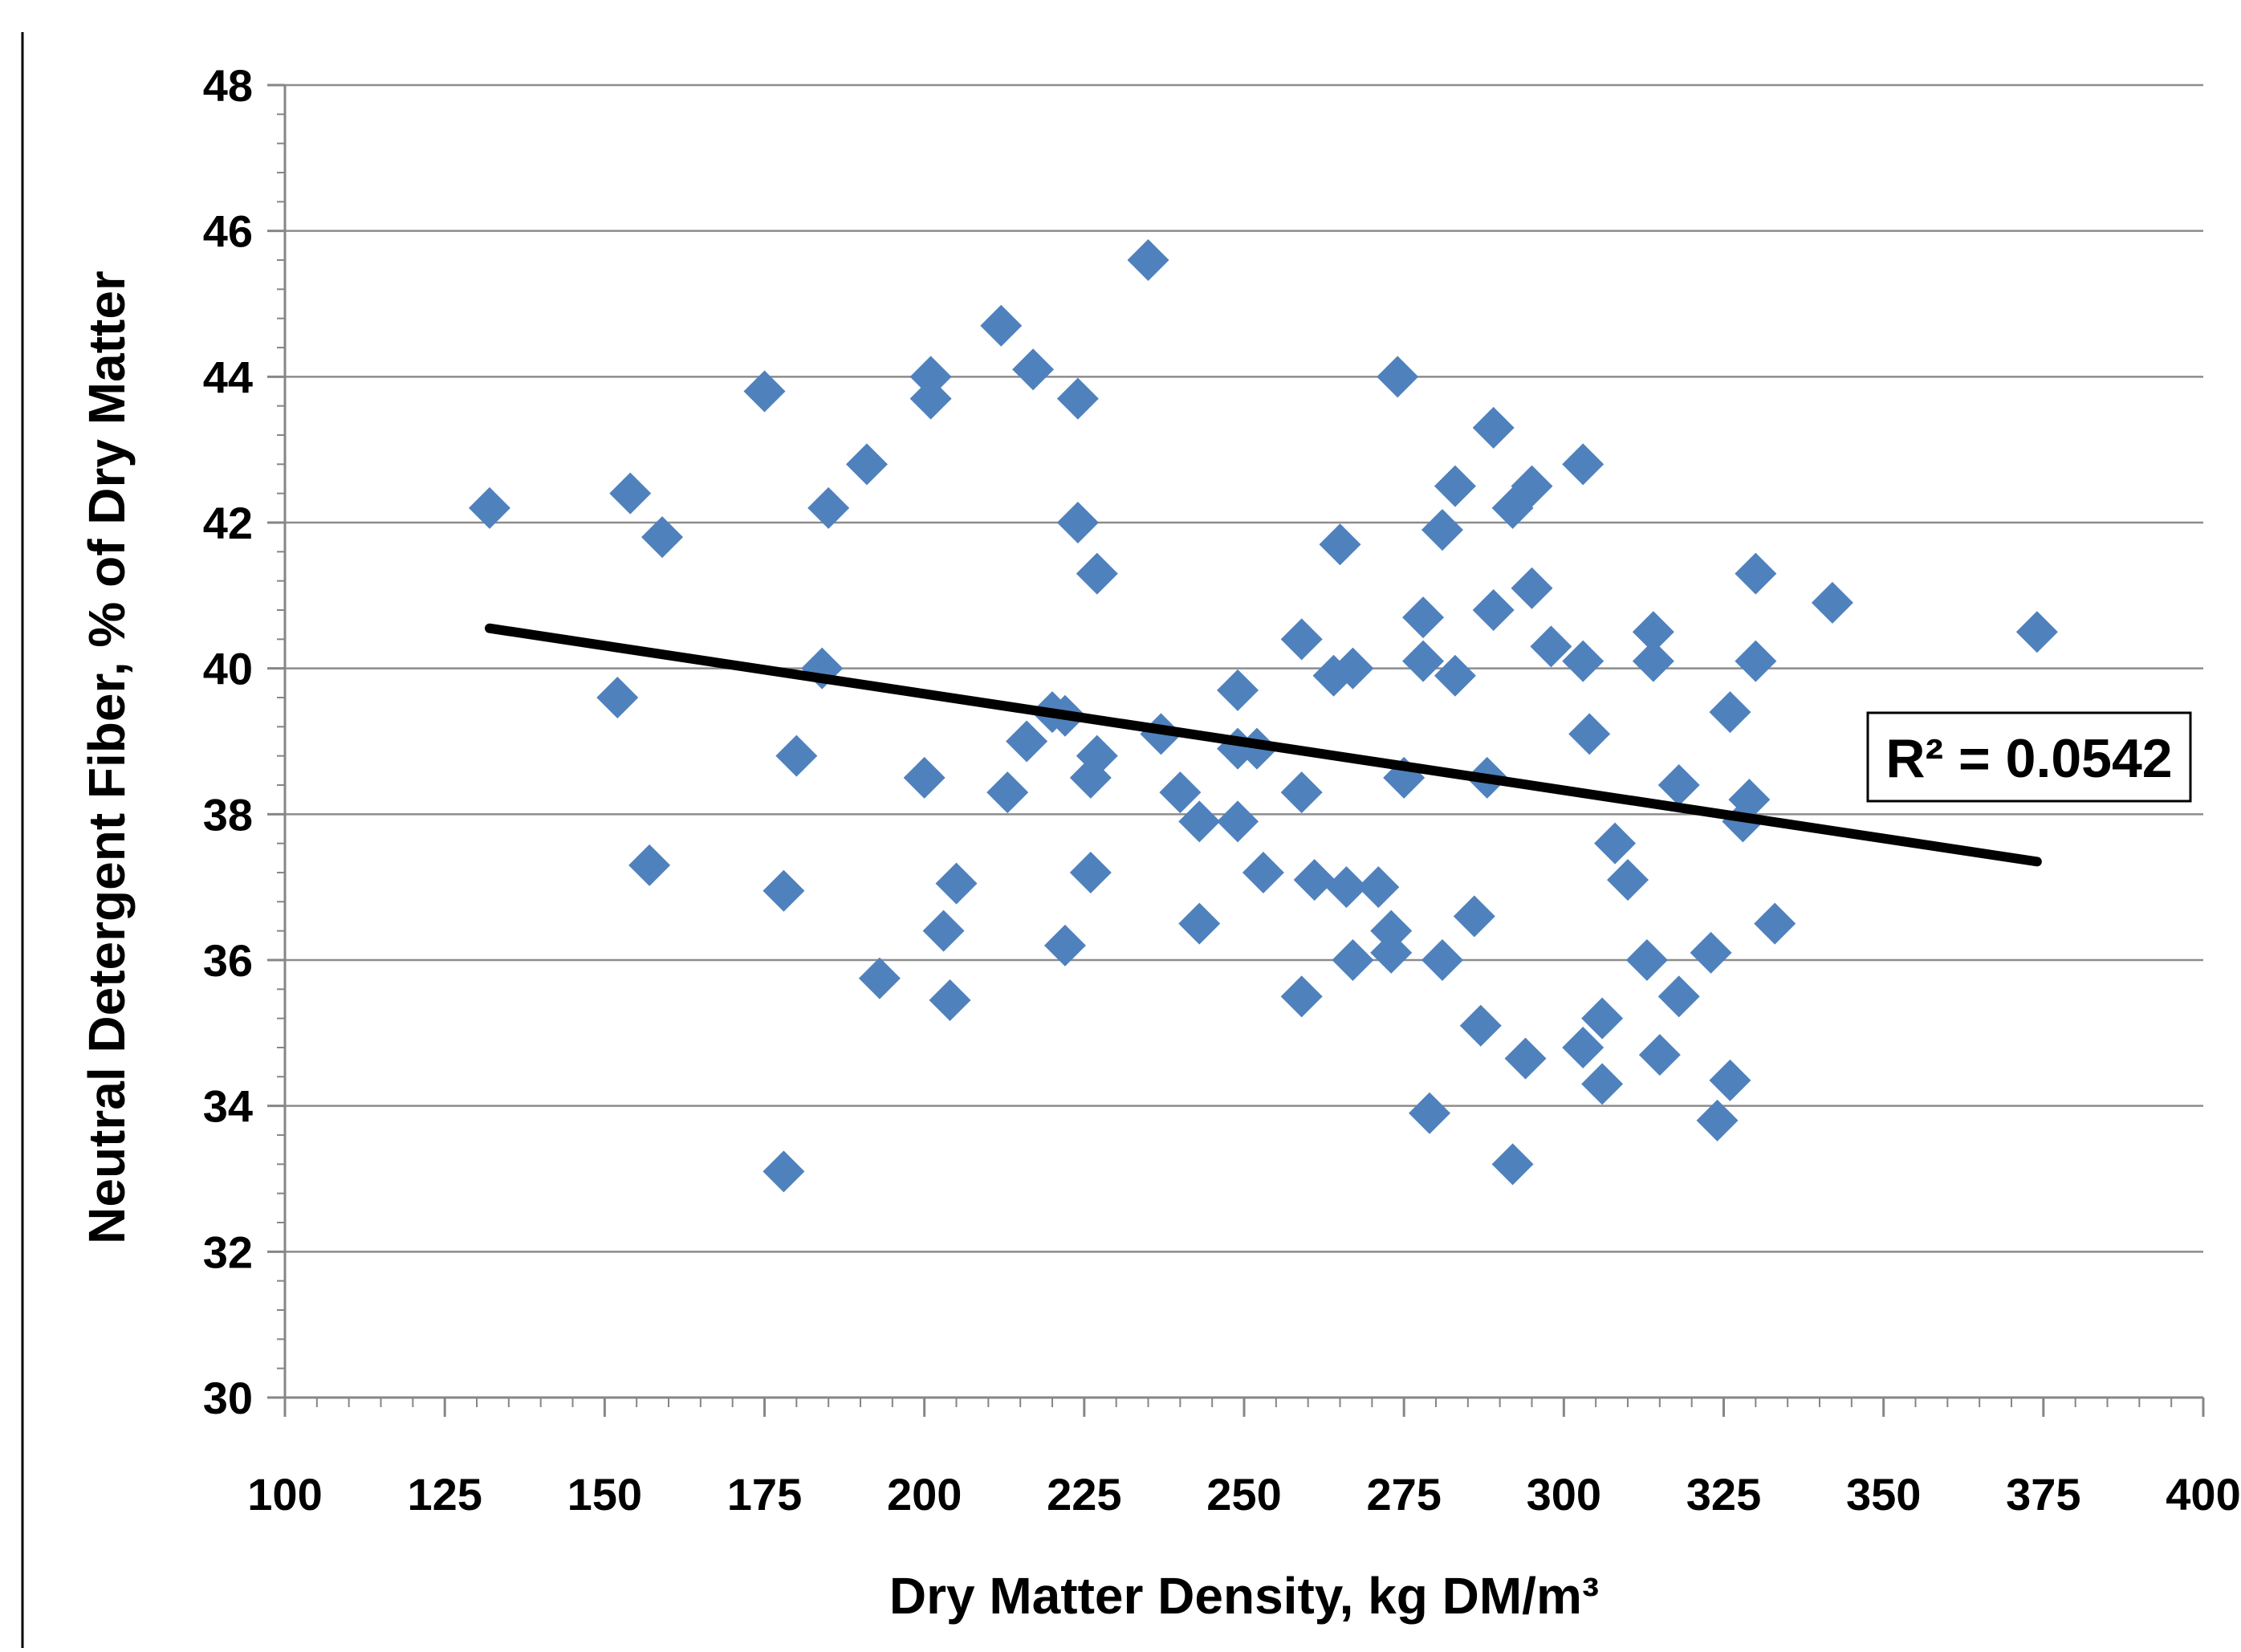 The width and height of the screenshot is (2241, 1652). What do you see at coordinates (1723, 1494) in the screenshot?
I see `x-tick-label: 325` at bounding box center [1723, 1494].